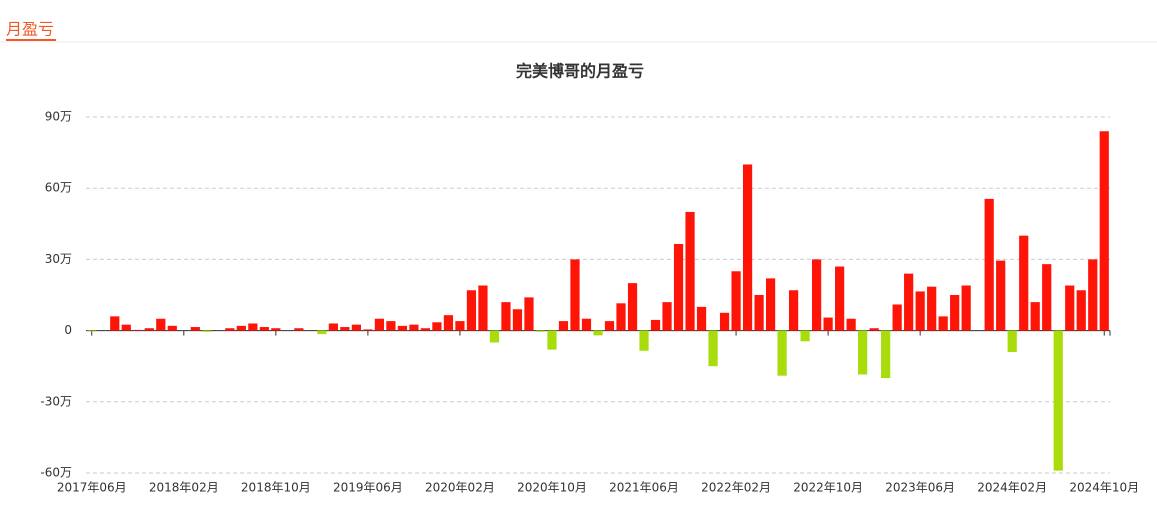  Describe the element at coordinates (92, 488) in the screenshot. I see `x-tick-label: 2017年06月` at that location.